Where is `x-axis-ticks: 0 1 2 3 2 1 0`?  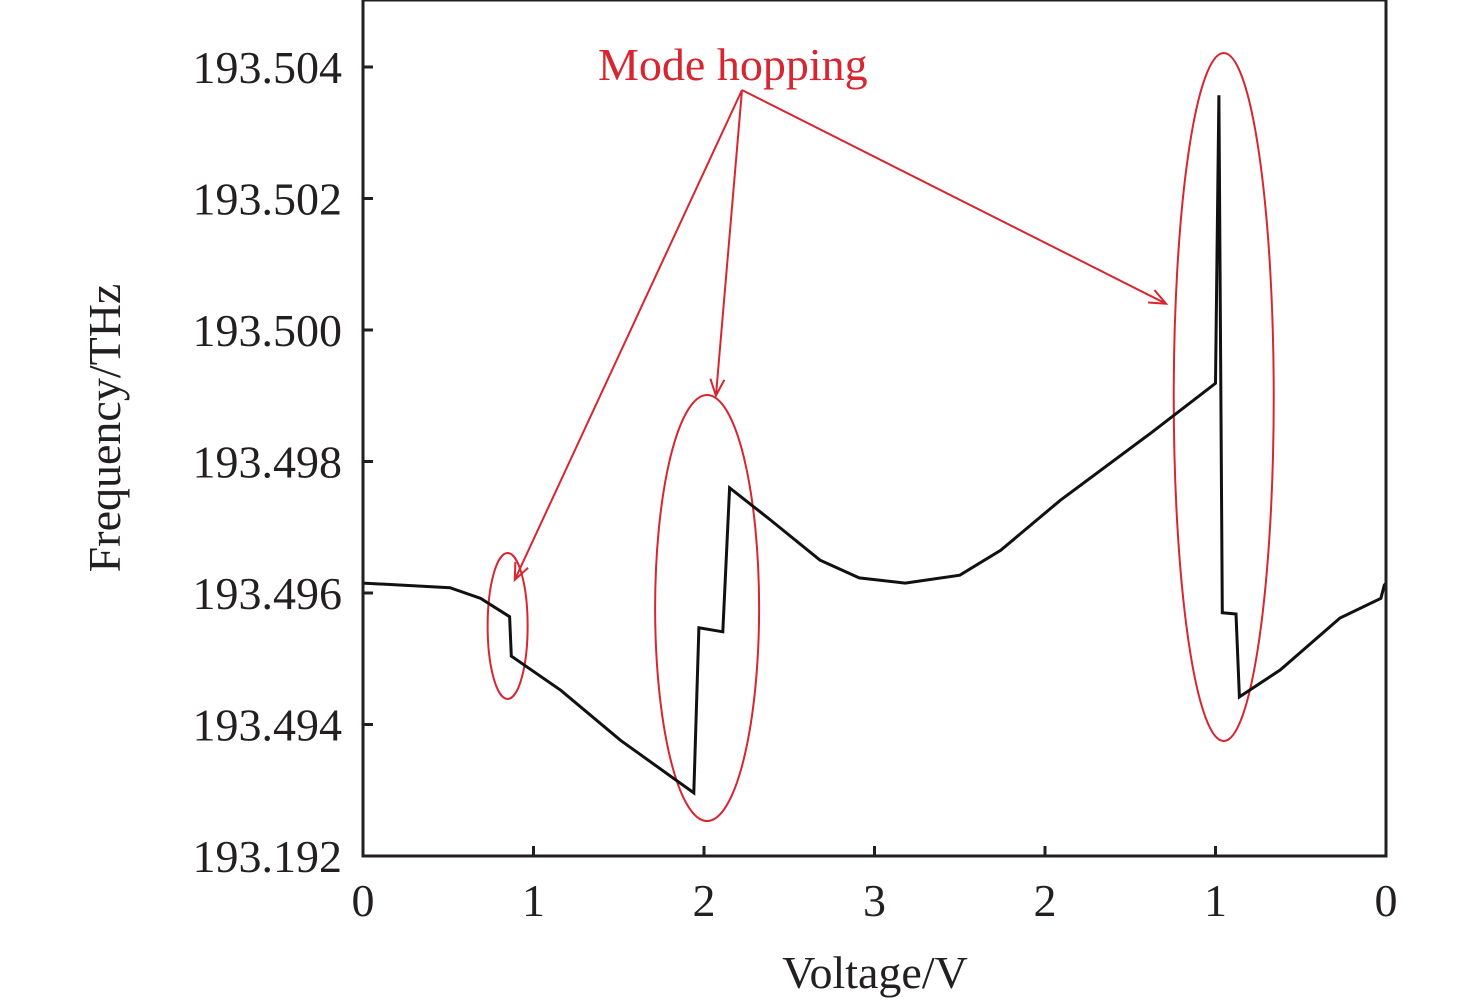 x-axis-ticks: 0 1 2 3 2 1 0 is located at coordinates (875, 886).